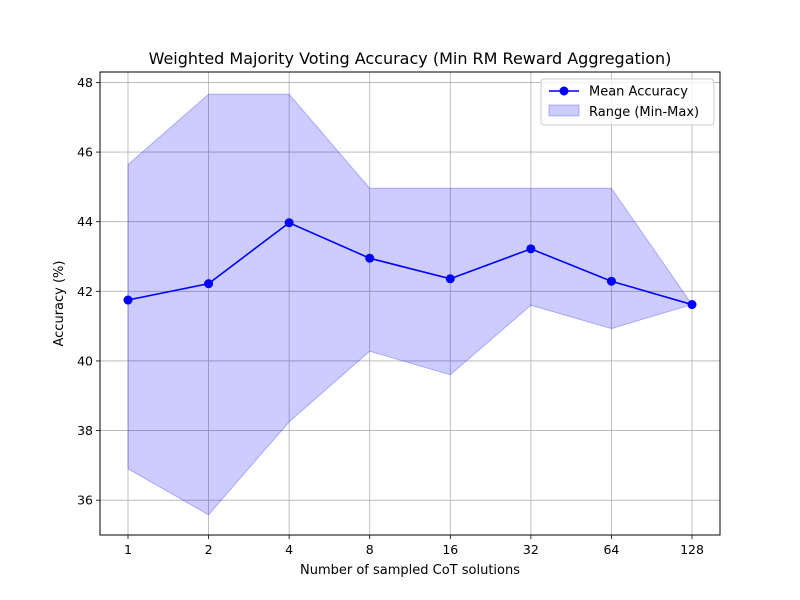  What do you see at coordinates (85, 82) in the screenshot?
I see `y-tick-label: 48` at bounding box center [85, 82].